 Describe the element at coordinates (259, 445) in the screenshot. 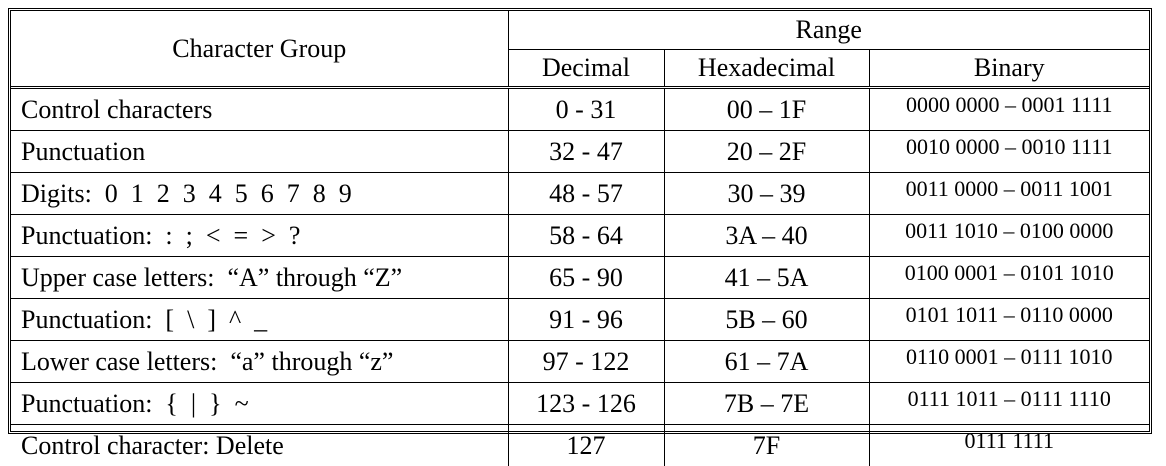

I see `table-cell: Control character: Delete` at that location.